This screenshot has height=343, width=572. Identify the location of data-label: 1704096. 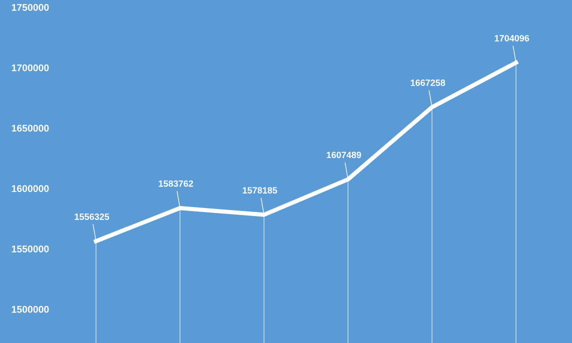
(512, 38).